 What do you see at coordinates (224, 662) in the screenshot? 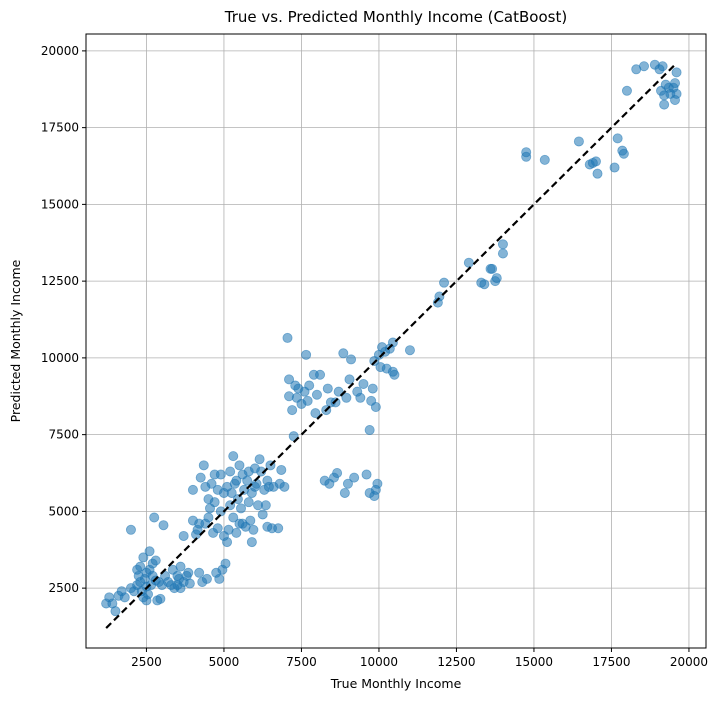
I see `x-tick-label: 5000` at bounding box center [224, 662].